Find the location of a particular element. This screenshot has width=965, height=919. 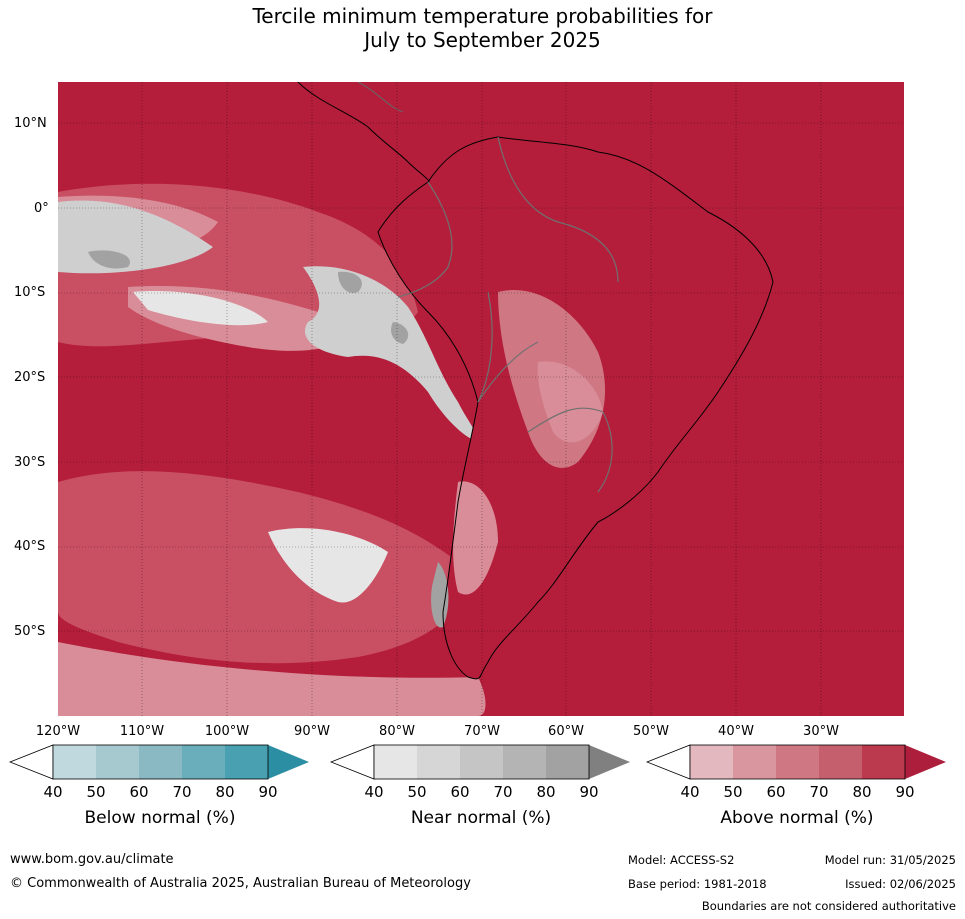

colorbar-above is located at coordinates (796, 762).